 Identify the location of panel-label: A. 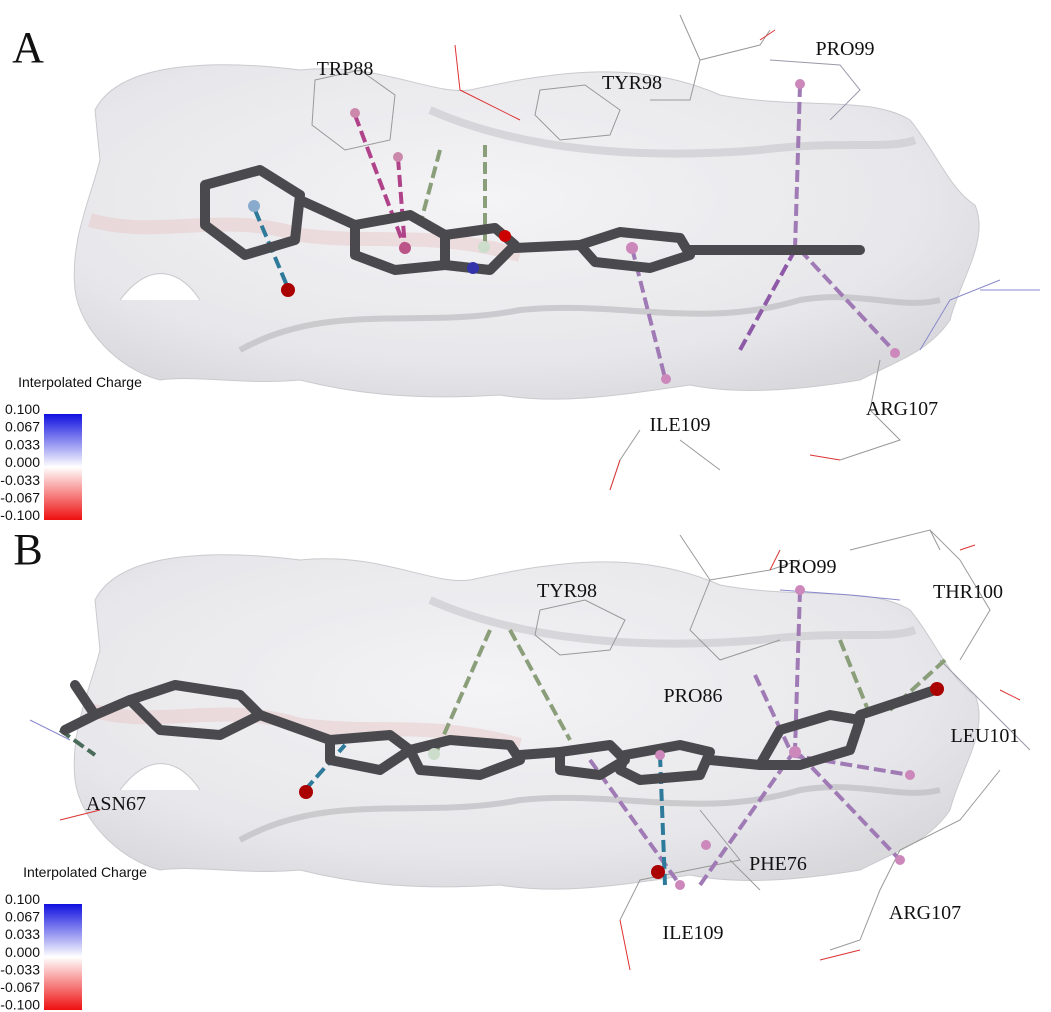
(28, 47).